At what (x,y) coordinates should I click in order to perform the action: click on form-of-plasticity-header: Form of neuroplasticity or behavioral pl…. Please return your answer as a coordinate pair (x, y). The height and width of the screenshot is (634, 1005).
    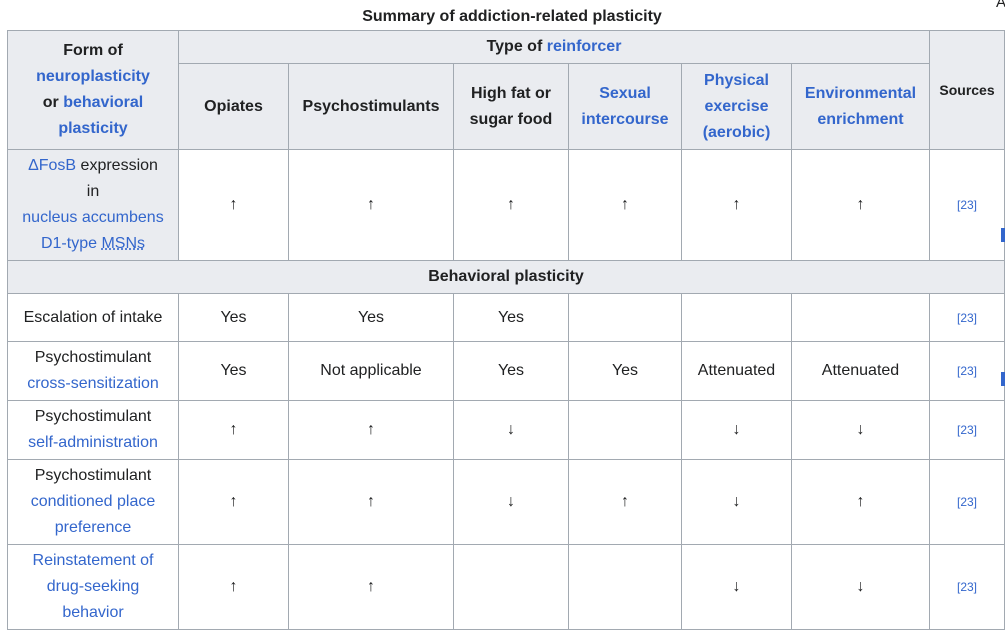
    Looking at the image, I should click on (93, 90).